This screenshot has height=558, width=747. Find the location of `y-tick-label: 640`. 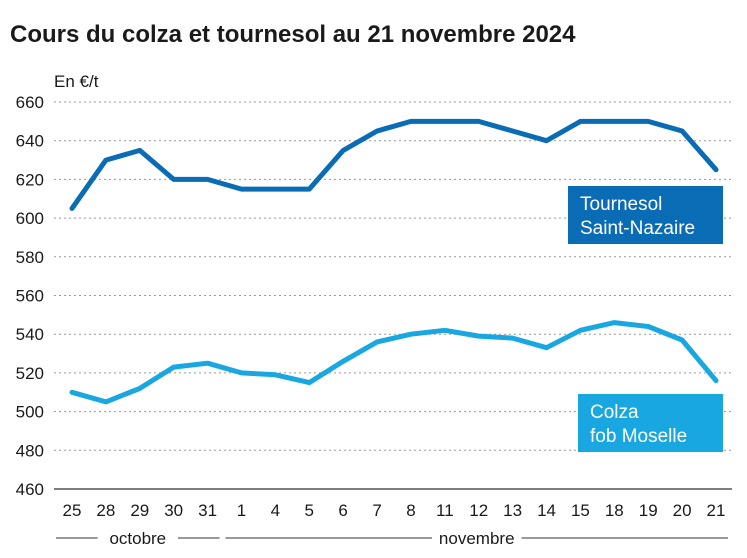

y-tick-label: 640 is located at coordinates (30, 141).